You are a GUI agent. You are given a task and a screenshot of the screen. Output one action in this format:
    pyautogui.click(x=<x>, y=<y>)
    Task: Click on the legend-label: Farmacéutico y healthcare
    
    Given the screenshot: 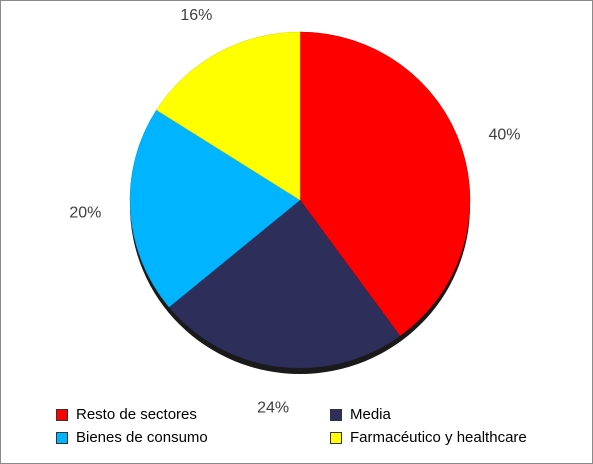 What is the action you would take?
    pyautogui.click(x=438, y=437)
    